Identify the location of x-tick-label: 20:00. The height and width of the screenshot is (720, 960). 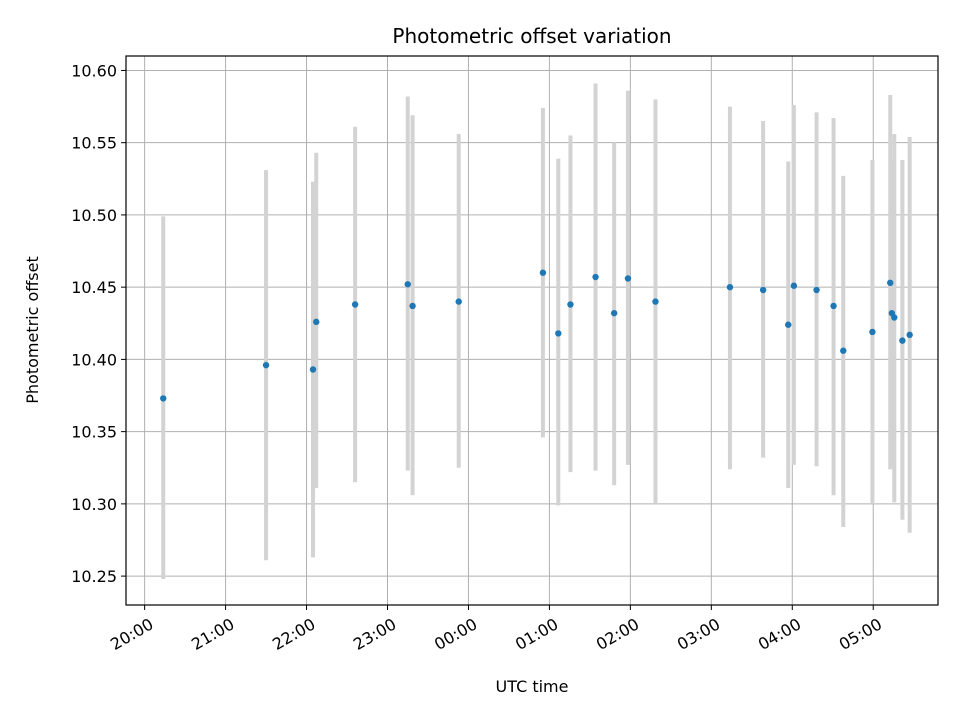
(131, 634).